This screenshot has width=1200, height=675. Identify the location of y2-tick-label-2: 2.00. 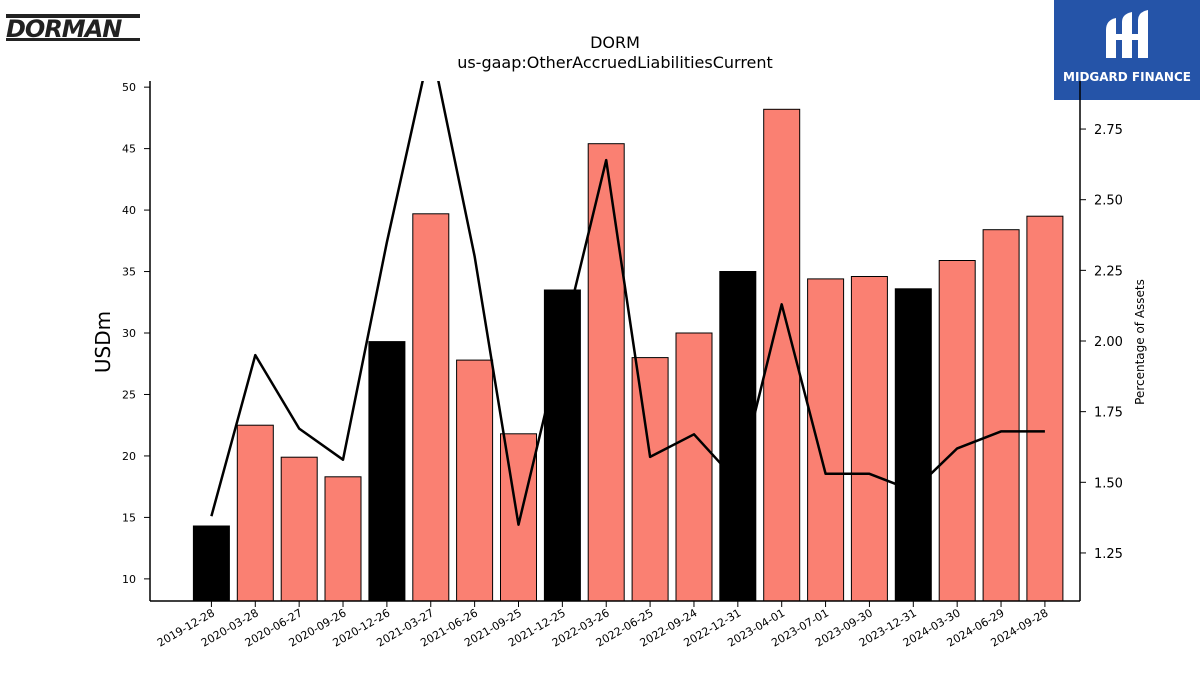
(1108, 342).